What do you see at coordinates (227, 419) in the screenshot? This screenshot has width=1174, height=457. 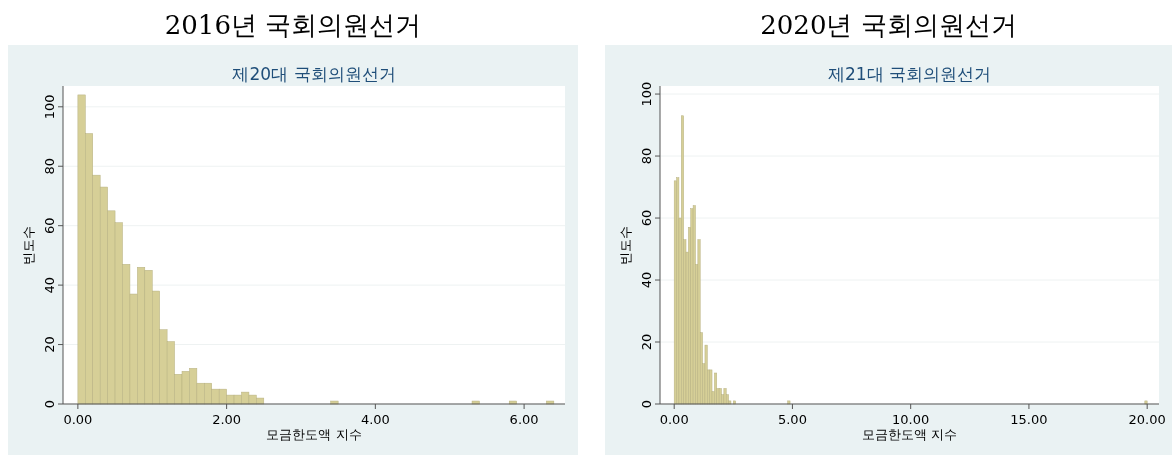 I see `x-tick-label: 2.00` at bounding box center [227, 419].